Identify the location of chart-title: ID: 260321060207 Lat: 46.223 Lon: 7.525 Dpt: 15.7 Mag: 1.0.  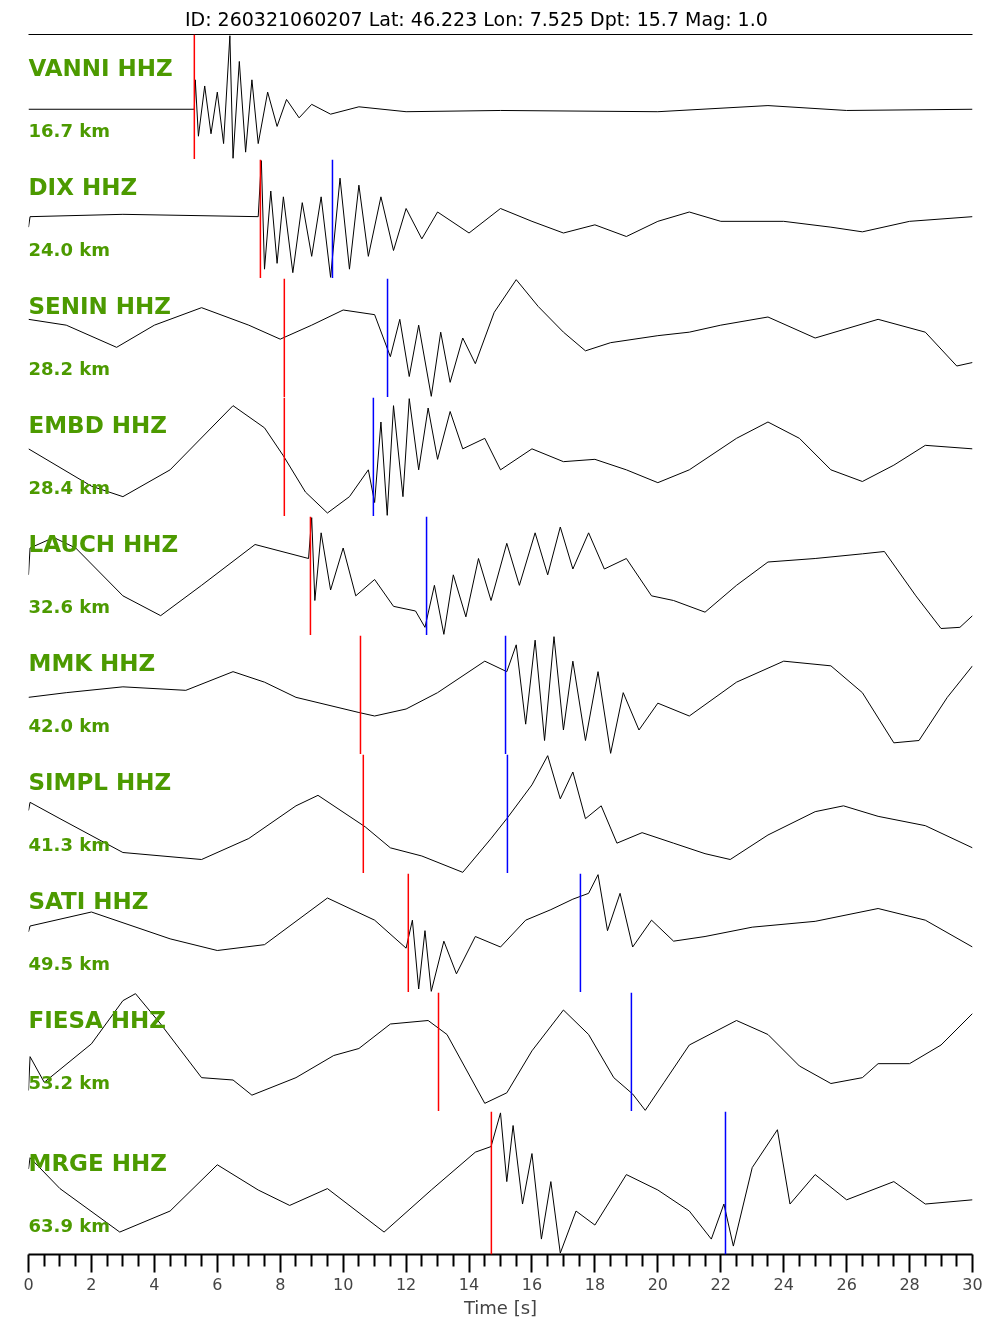
(476, 18).